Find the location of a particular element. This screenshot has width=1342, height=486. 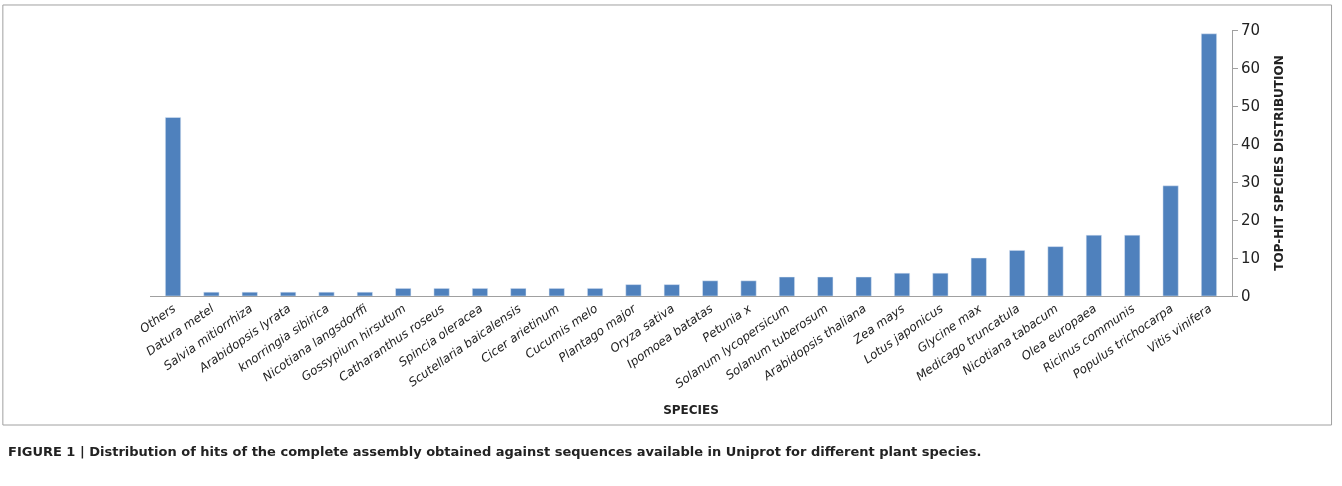

y-tick-label: 20 is located at coordinates (1251, 220).